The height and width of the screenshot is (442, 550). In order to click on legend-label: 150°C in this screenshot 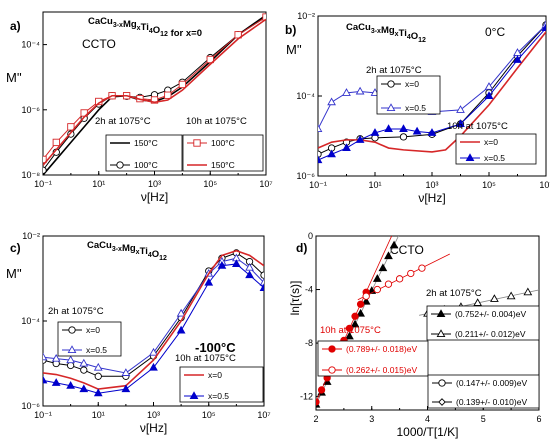, I will do `click(223, 165)`.